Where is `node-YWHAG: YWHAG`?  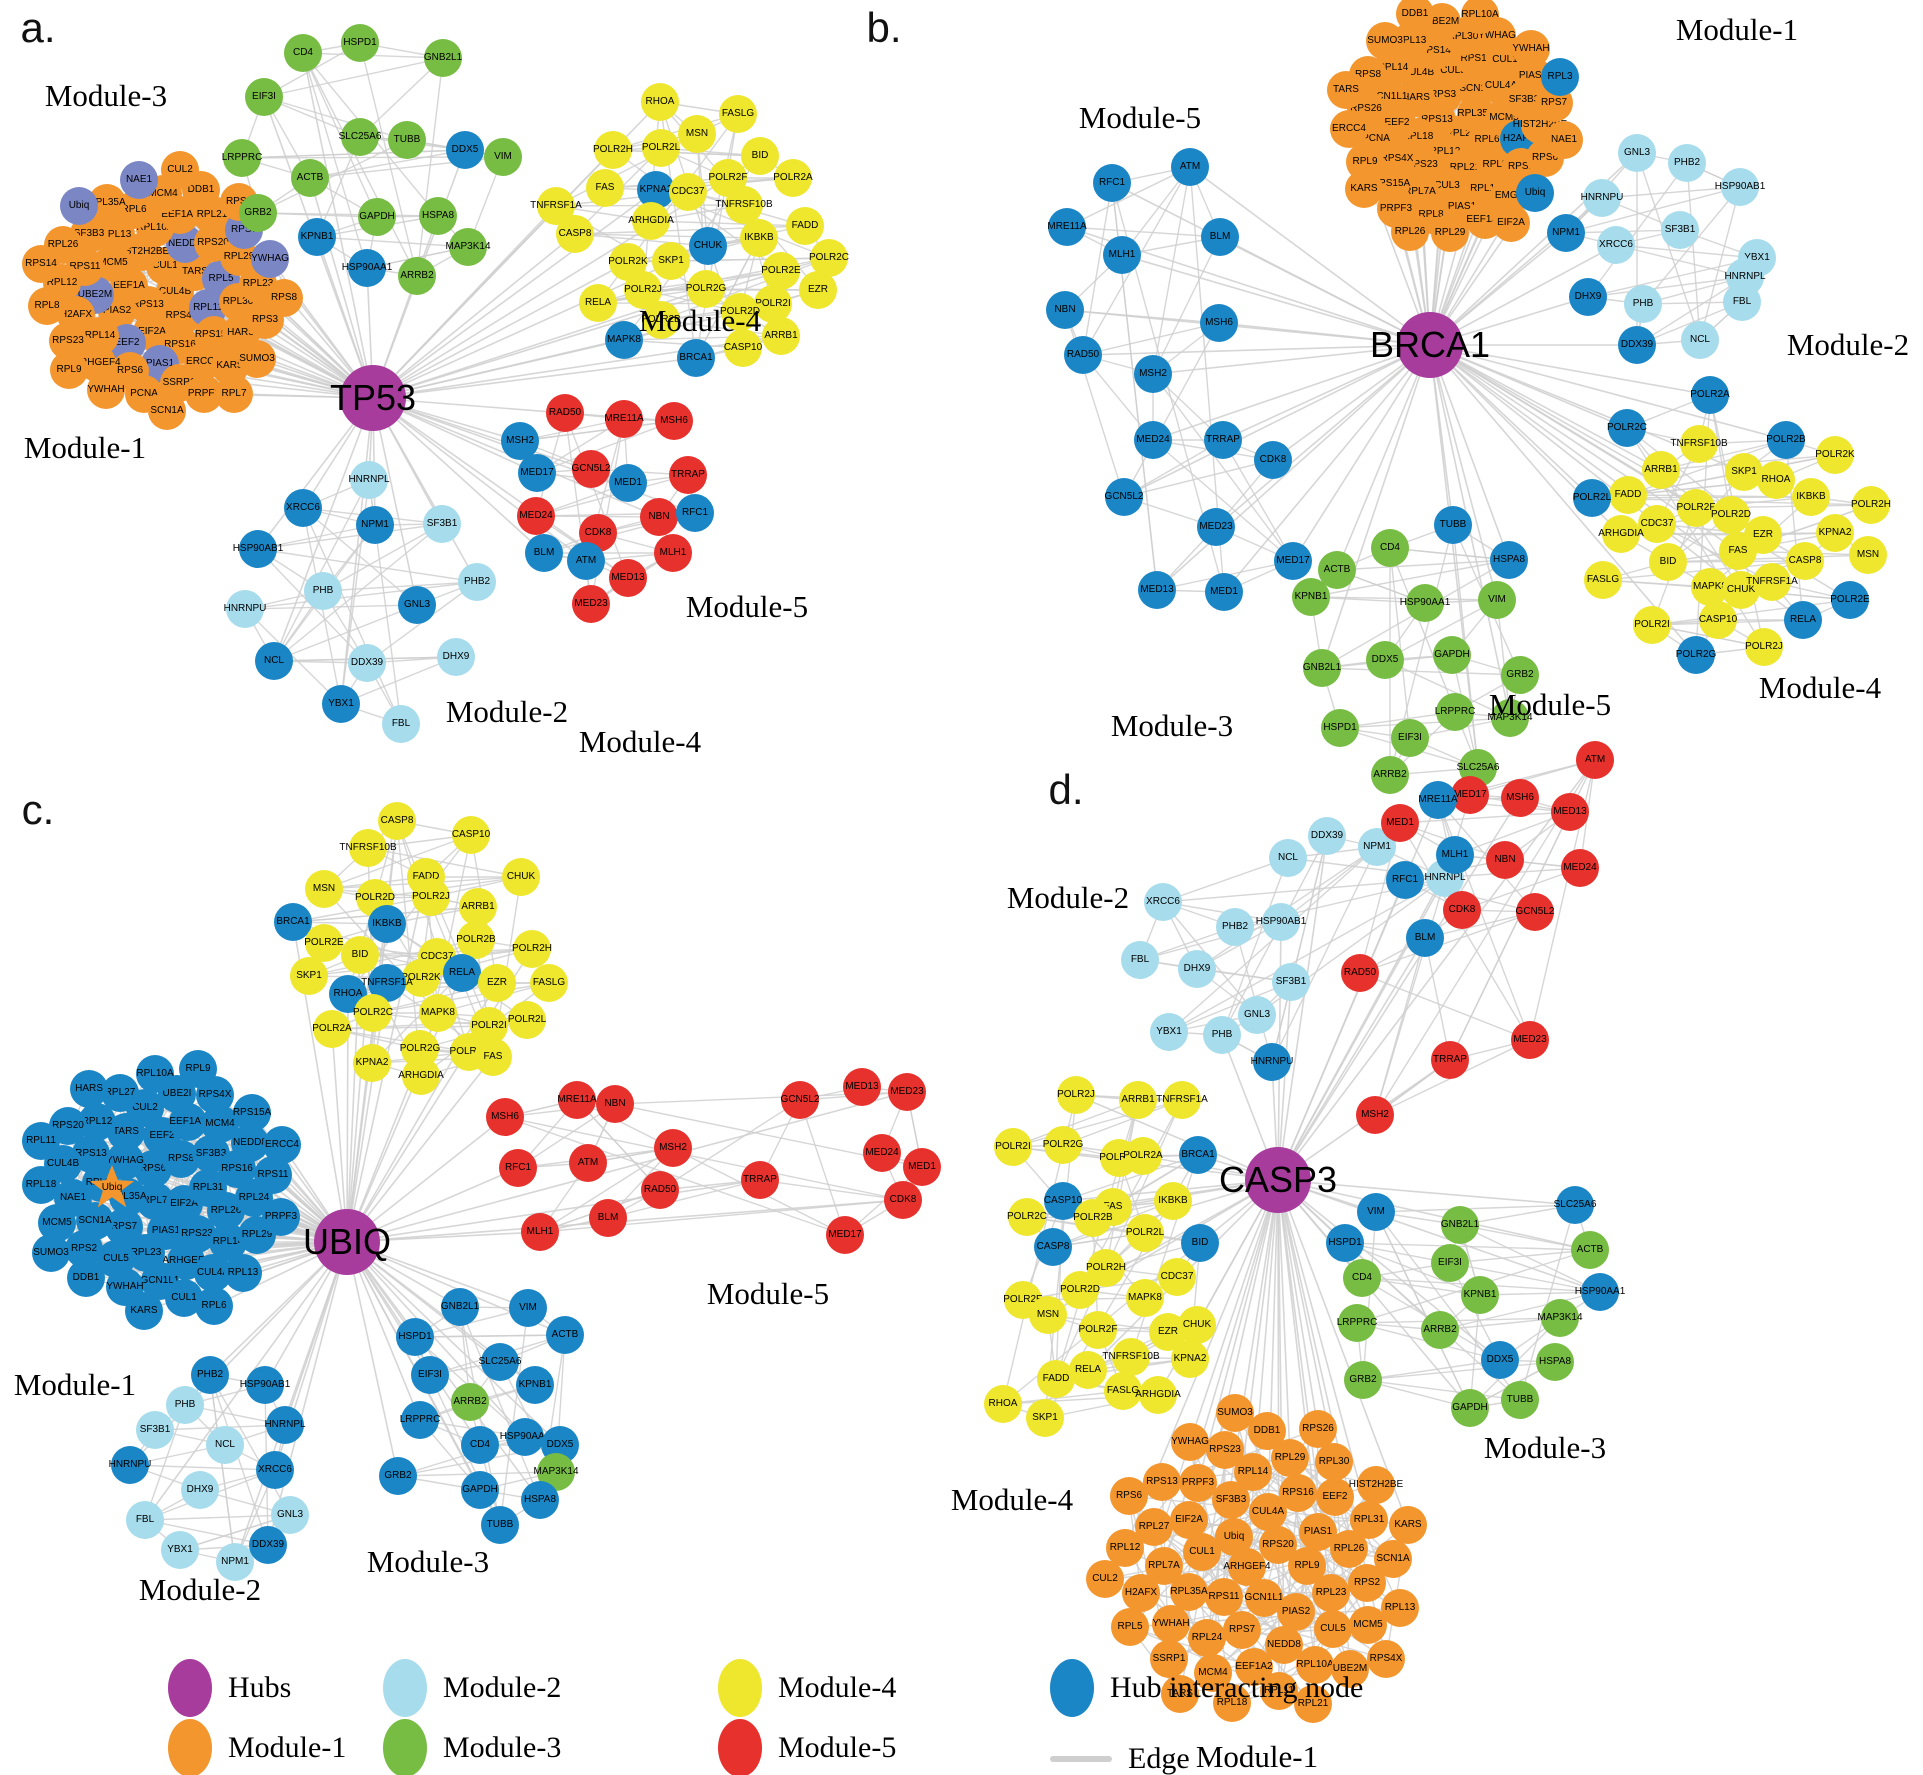 node-YWHAG: YWHAG is located at coordinates (270, 259).